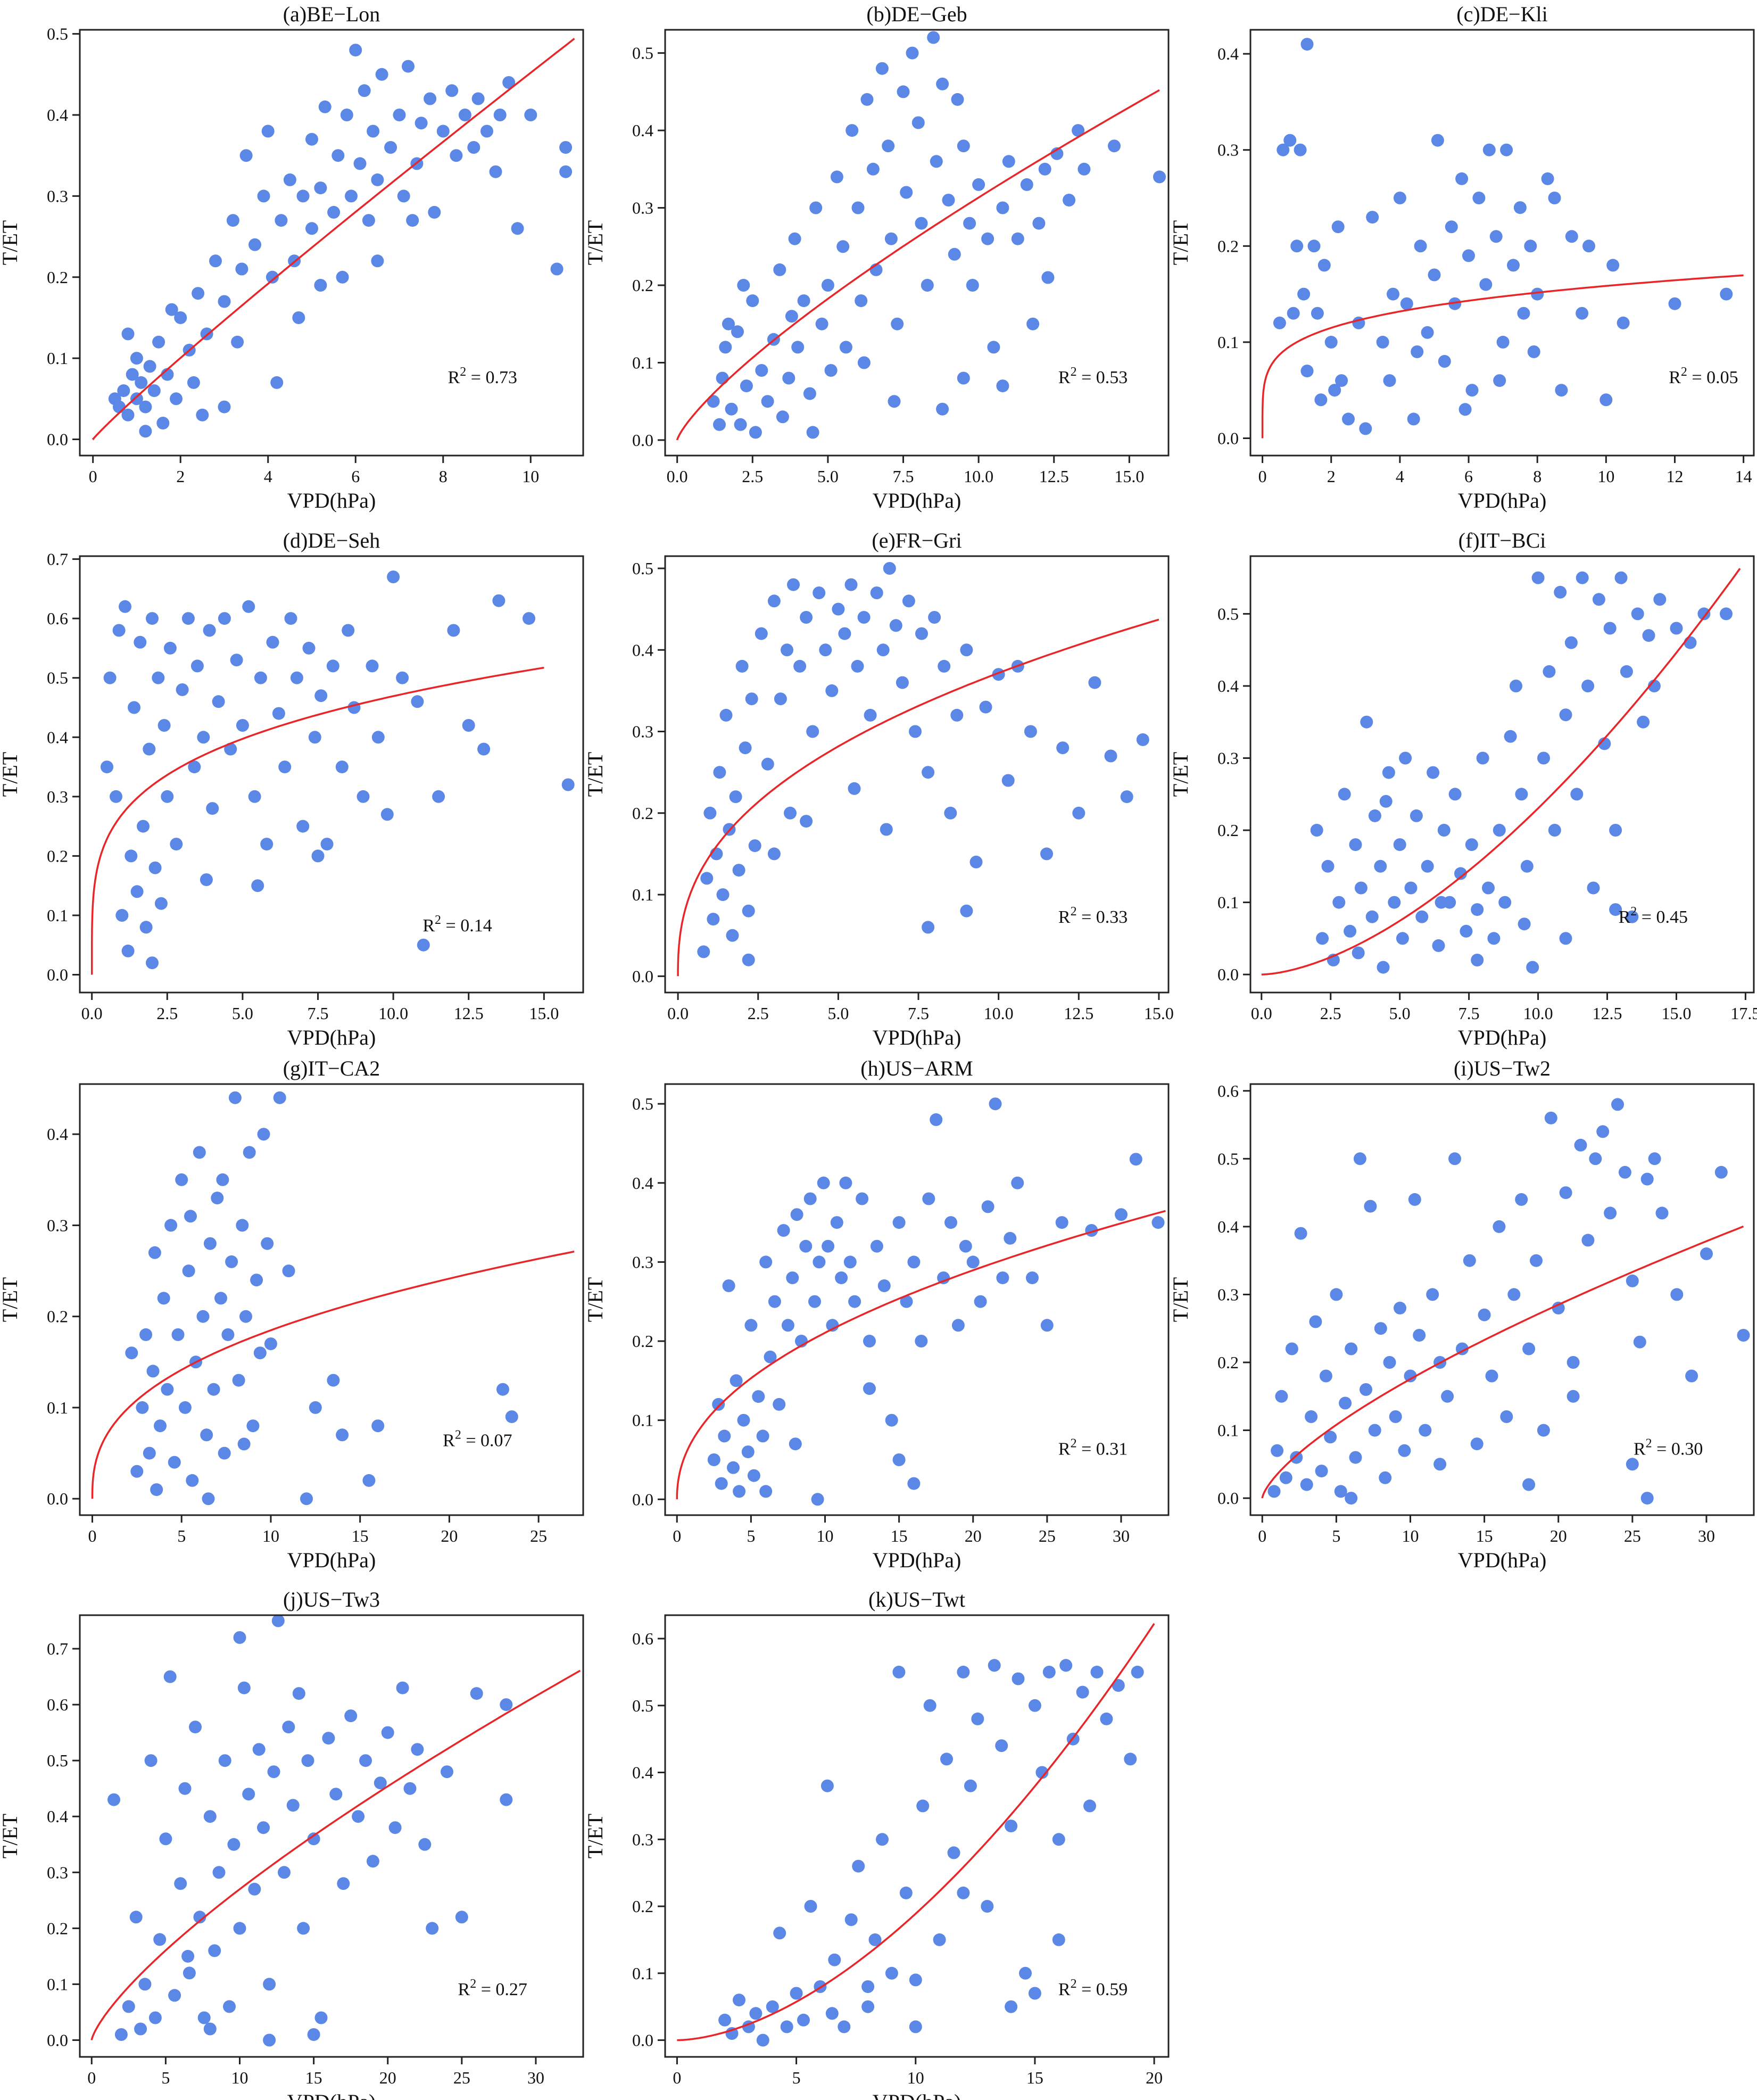  What do you see at coordinates (1129, 476) in the screenshot?
I see `x-tick-label: 15.0` at bounding box center [1129, 476].